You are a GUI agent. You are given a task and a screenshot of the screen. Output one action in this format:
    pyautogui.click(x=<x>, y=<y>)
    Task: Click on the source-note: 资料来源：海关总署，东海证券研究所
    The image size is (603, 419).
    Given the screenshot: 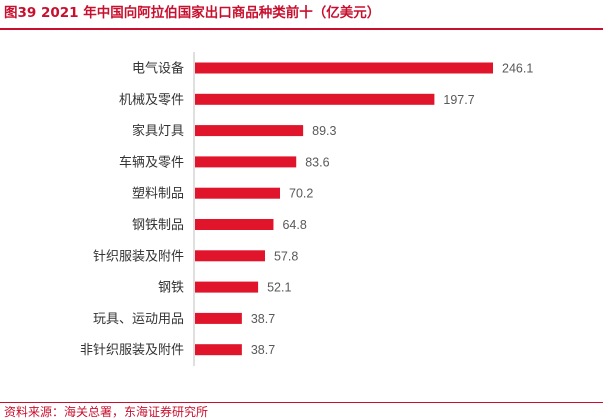 What is the action you would take?
    pyautogui.click(x=106, y=412)
    